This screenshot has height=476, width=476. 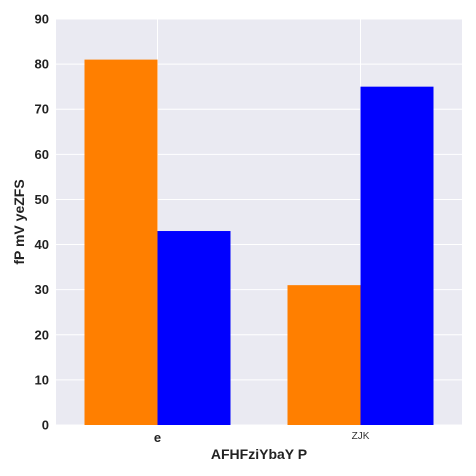 What do you see at coordinates (42, 109) in the screenshot?
I see `y-tick-label: 70` at bounding box center [42, 109].